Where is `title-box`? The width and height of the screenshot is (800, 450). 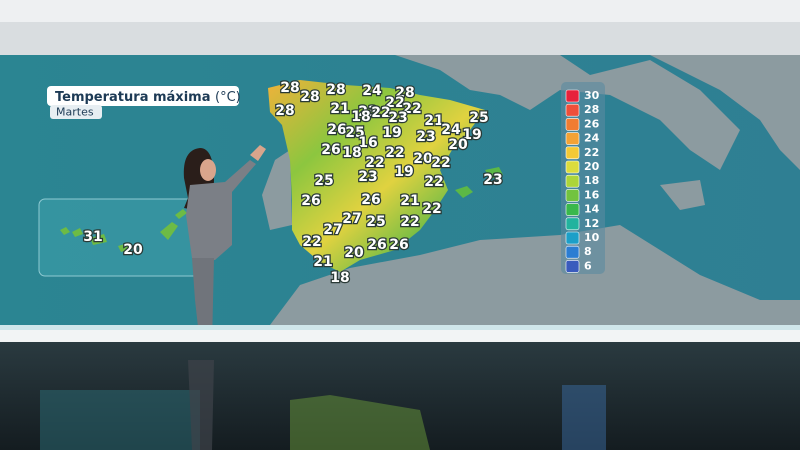 title-box is located at coordinates (143, 96).